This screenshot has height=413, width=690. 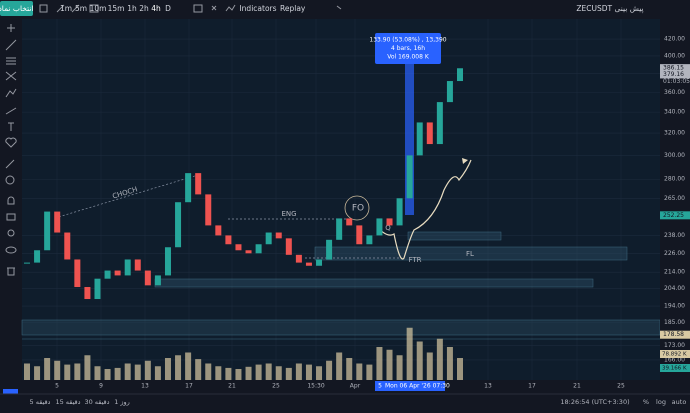 What do you see at coordinates (488, 386) in the screenshot?
I see `x-tick-label: 13` at bounding box center [488, 386].